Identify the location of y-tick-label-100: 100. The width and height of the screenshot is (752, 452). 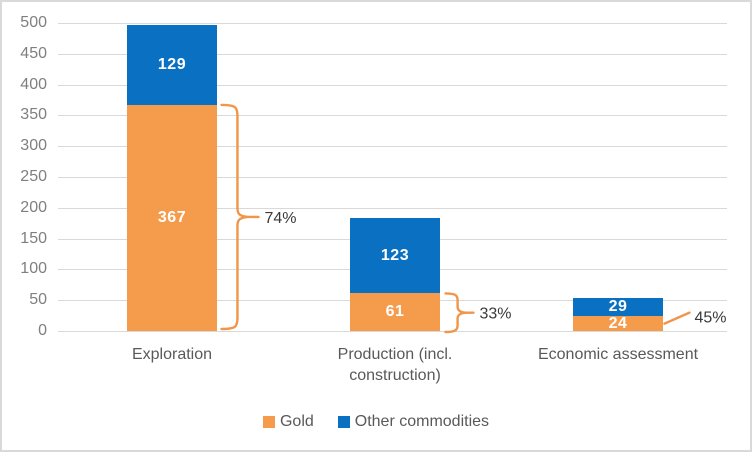
(33, 268).